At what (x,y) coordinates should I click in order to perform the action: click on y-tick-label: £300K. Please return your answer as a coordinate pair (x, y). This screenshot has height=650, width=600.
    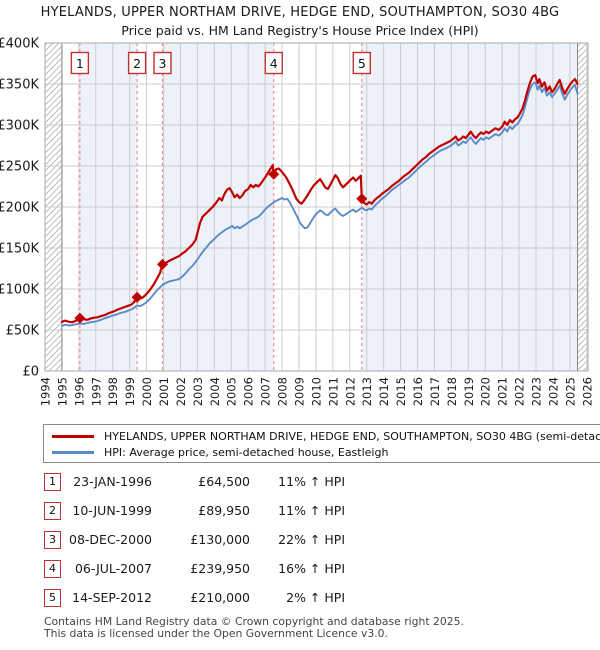
    Looking at the image, I should click on (19, 126).